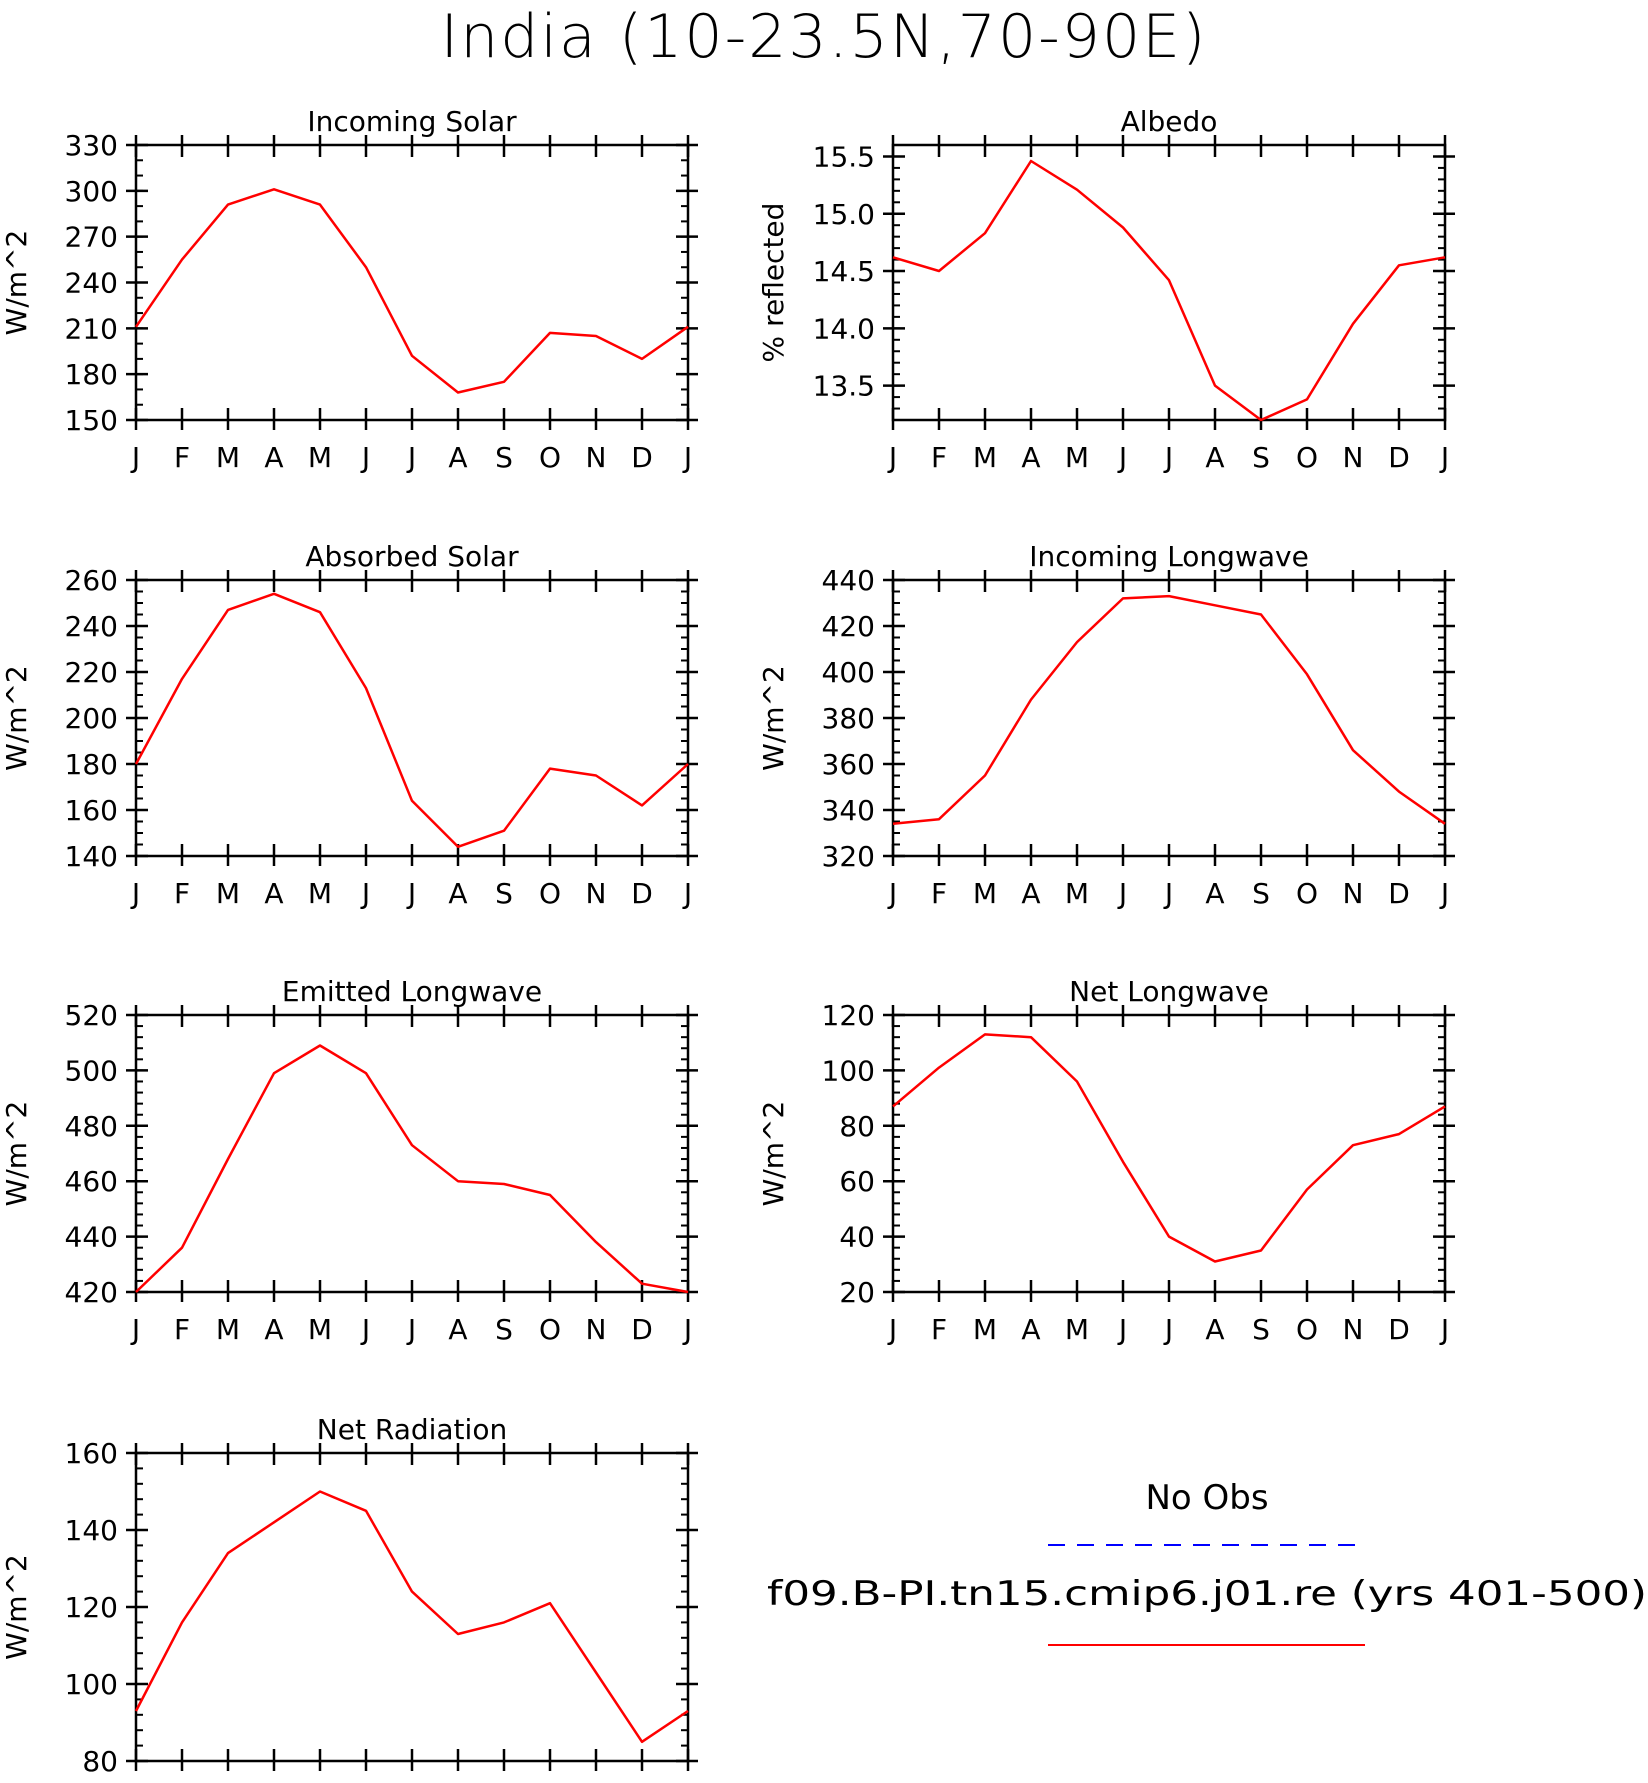 Image resolution: width=1648 pixels, height=1783 pixels. Describe the element at coordinates (91, 1015) in the screenshot. I see `y-tick-label: 520` at that location.